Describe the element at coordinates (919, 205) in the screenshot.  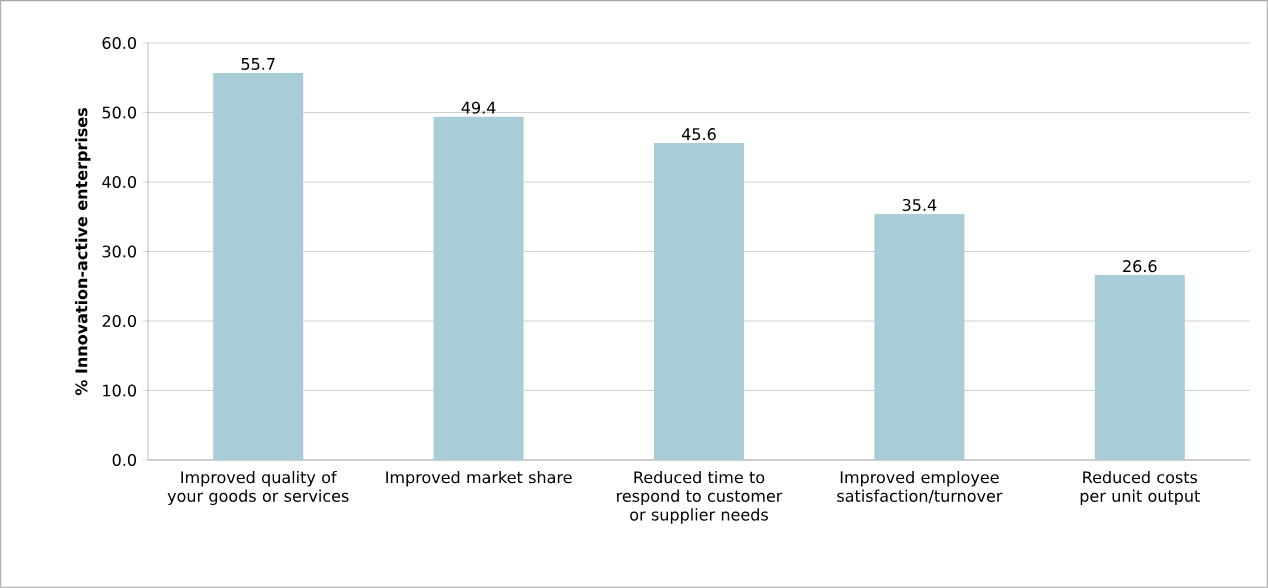
I see `data-label: 35.4` at that location.